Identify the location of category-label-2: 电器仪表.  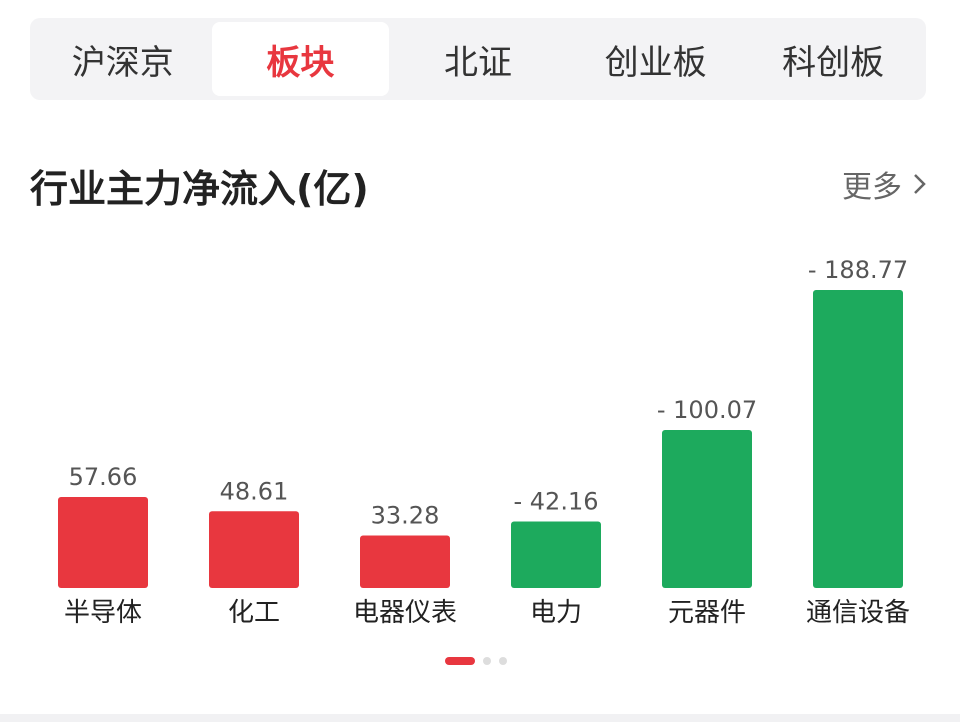
(405, 613).